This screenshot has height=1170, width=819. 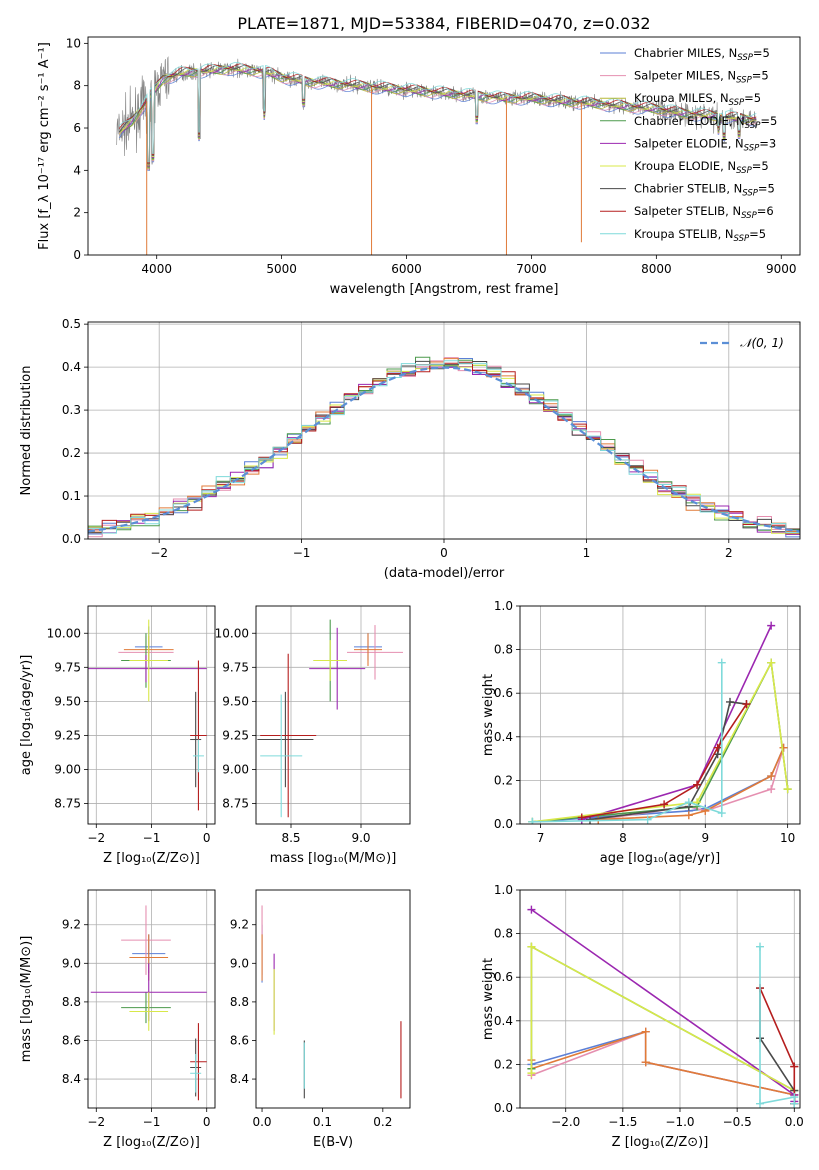 What do you see at coordinates (333, 858) in the screenshot?
I see `x-axis-label: mass [log₁₀(M/M⊙)]` at bounding box center [333, 858].